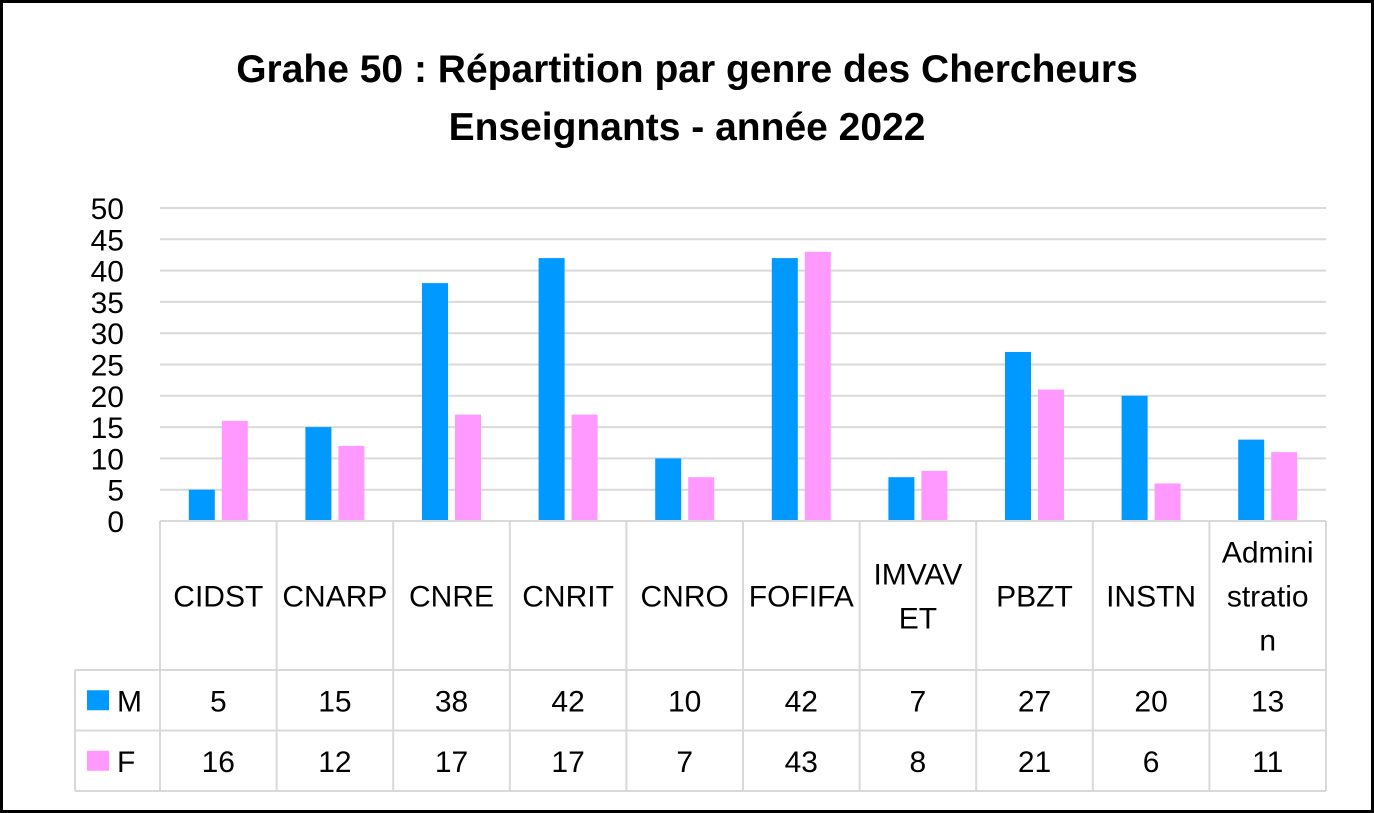 This screenshot has width=1374, height=813. What do you see at coordinates (1150, 701) in the screenshot?
I see `table-value-M-INSTN: 20` at bounding box center [1150, 701].